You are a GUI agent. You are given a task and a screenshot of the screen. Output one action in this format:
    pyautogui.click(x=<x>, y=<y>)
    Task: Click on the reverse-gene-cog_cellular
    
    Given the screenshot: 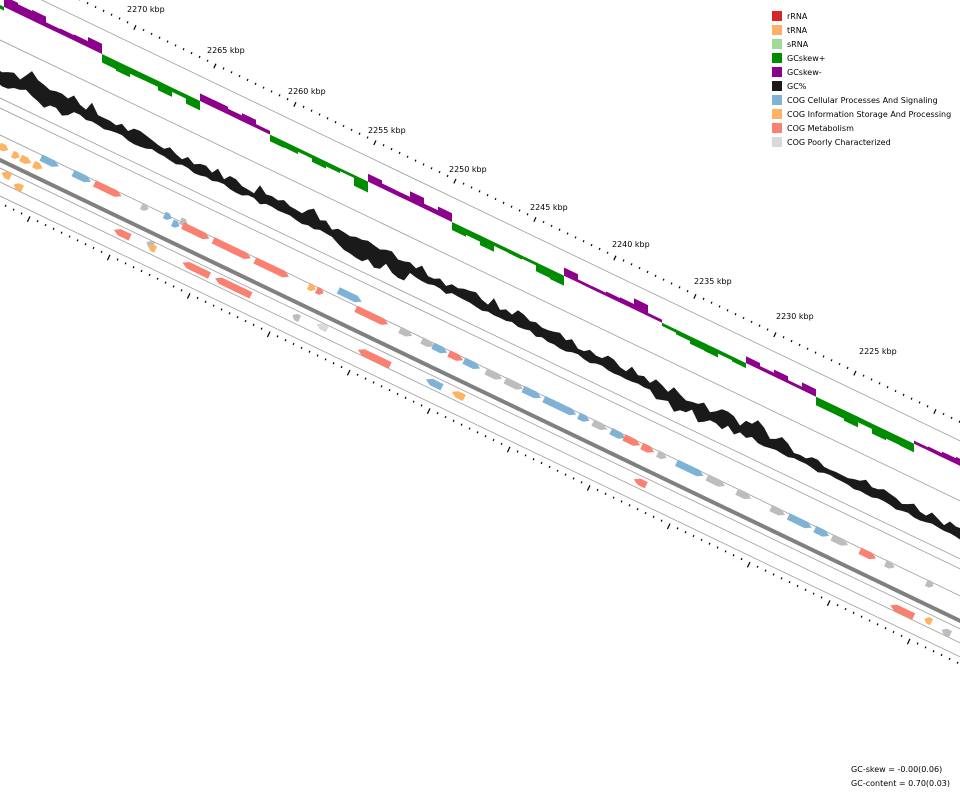 What is the action you would take?
    pyautogui.click(x=434, y=384)
    